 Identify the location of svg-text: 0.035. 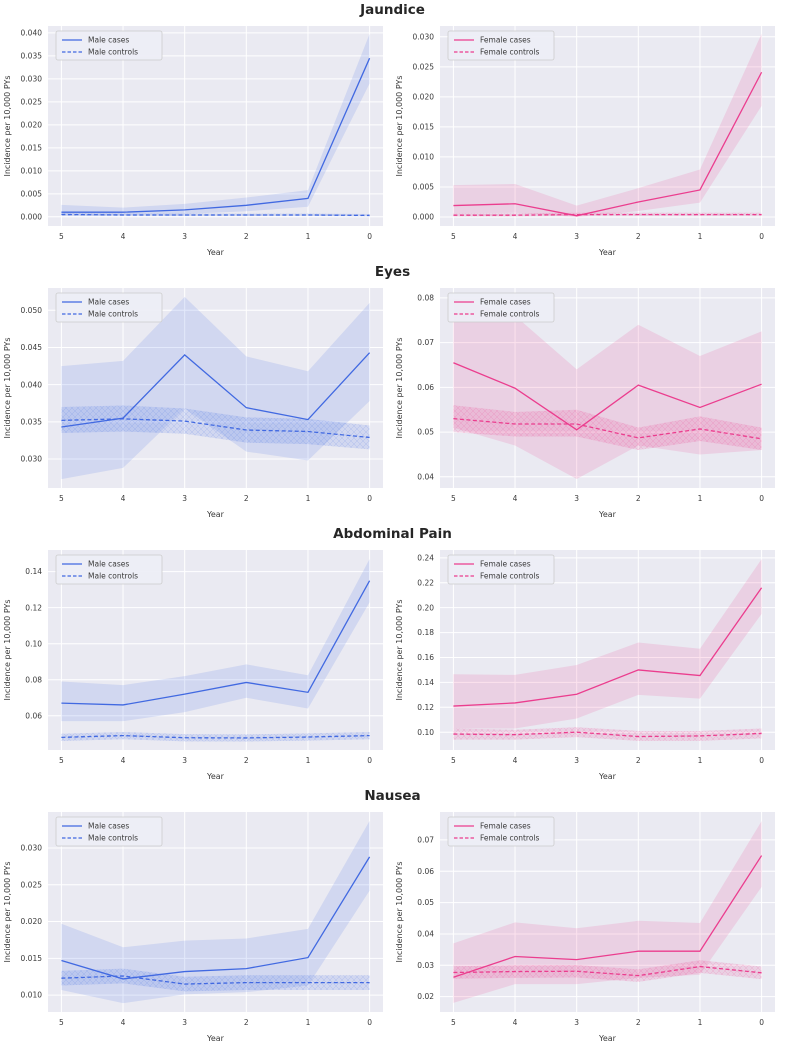
(32, 55).